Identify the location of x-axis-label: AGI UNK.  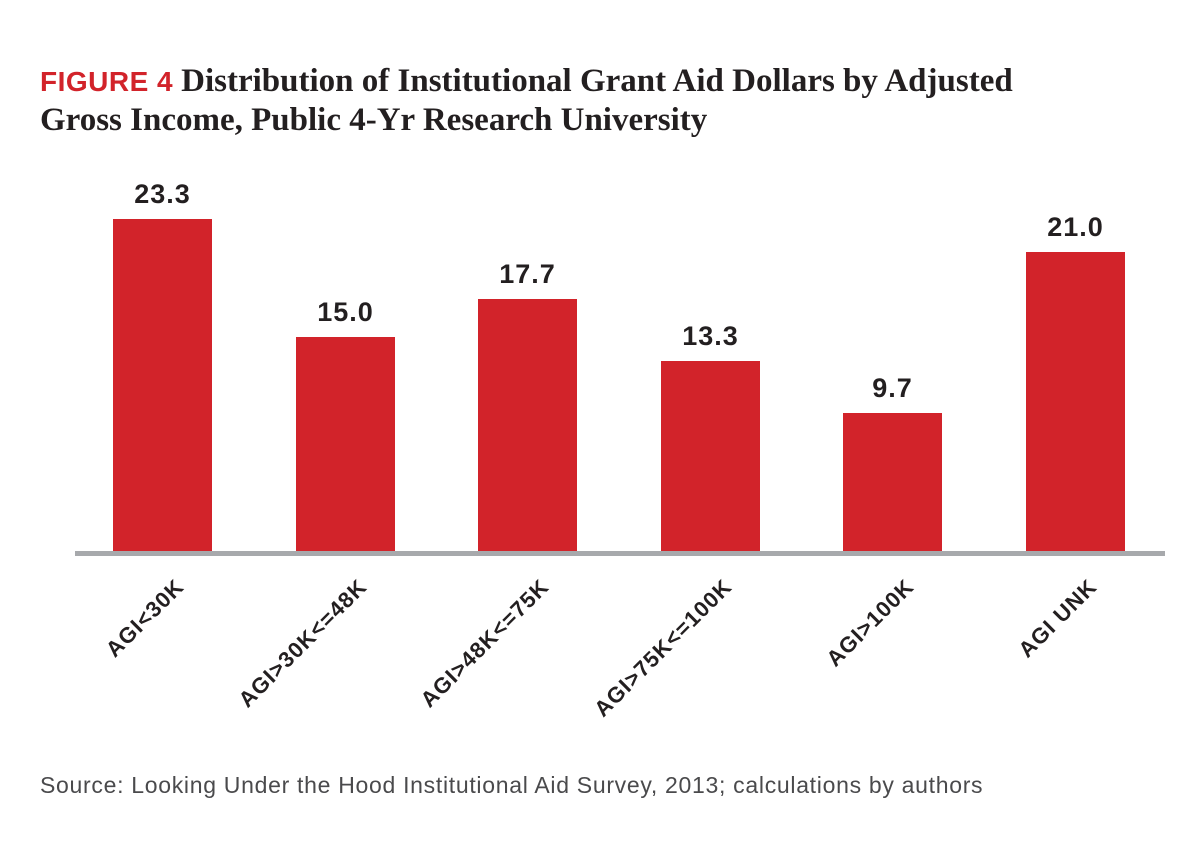
(1057, 618).